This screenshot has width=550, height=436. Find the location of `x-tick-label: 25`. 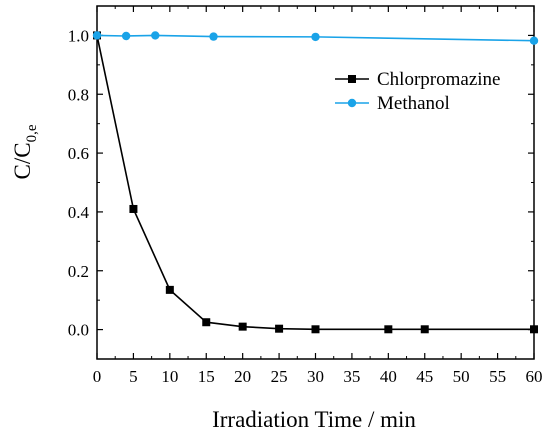

x-tick-label: 25 is located at coordinates (279, 376).